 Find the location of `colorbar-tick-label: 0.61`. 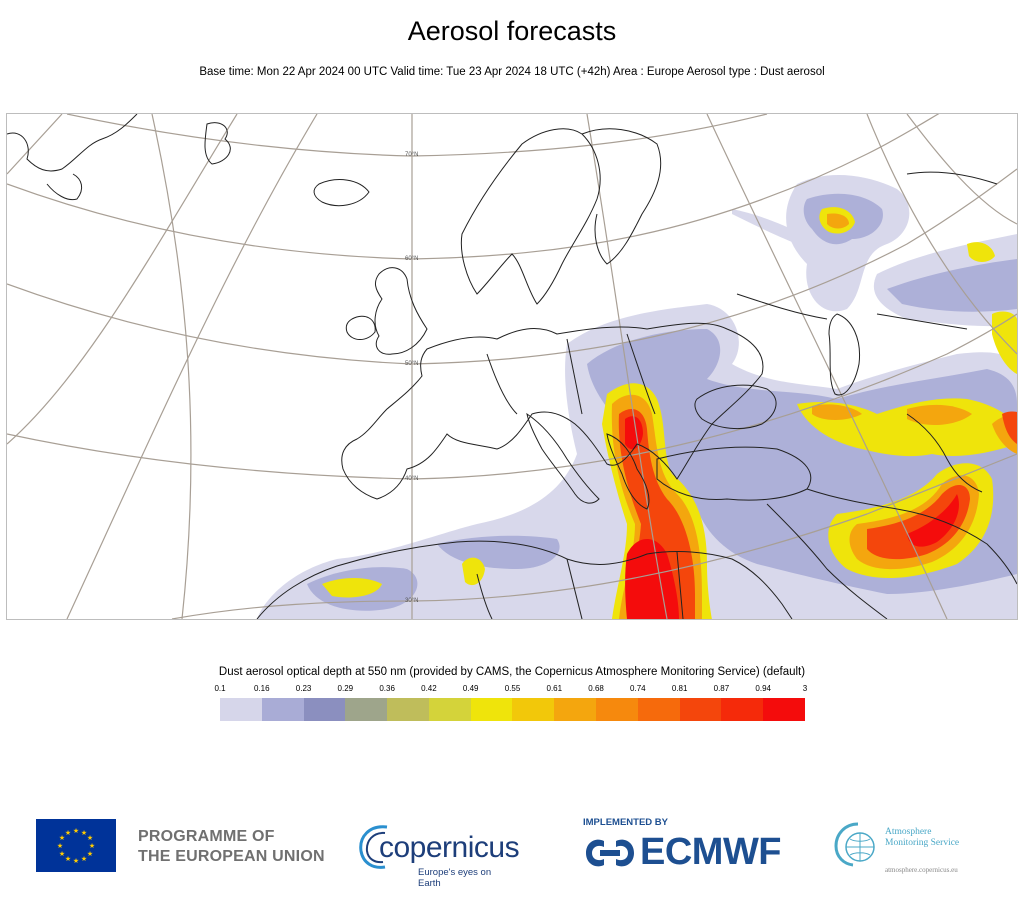

colorbar-tick-label: 0.61 is located at coordinates (554, 688).